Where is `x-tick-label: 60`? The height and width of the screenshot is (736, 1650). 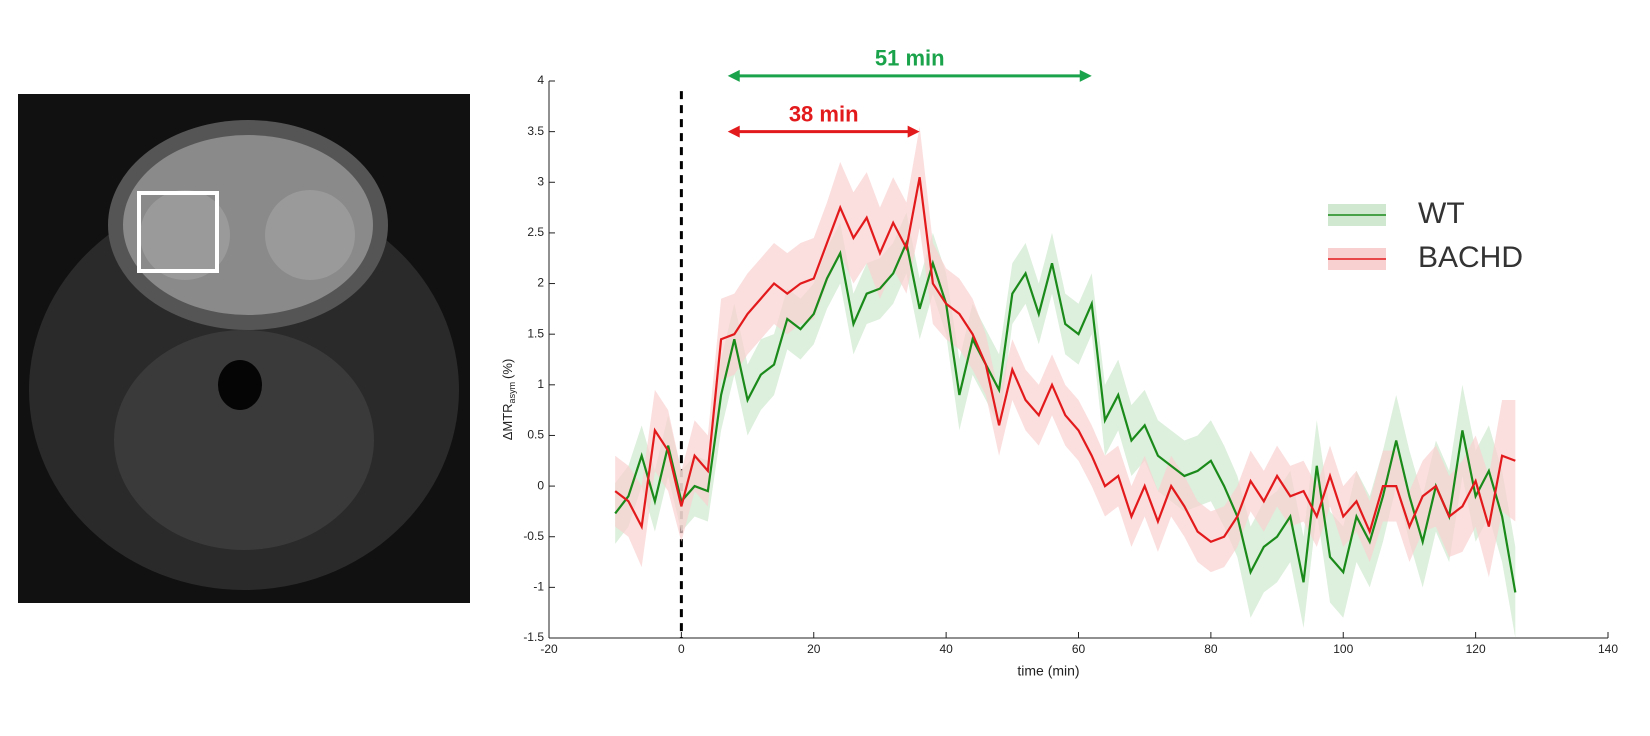
x-tick-label: 60 is located at coordinates (1079, 649).